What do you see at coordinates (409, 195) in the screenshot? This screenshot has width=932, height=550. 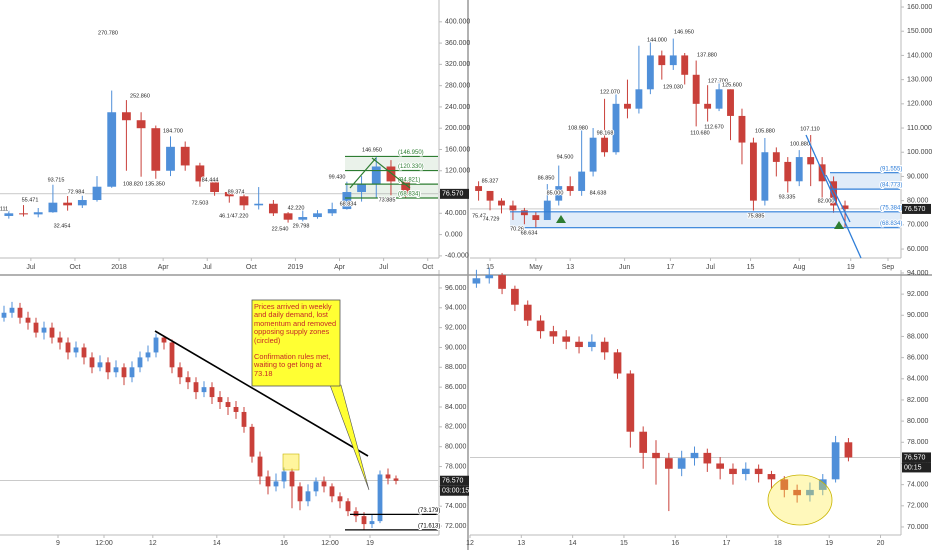 I see `level-label: (68.834)` at bounding box center [409, 195].